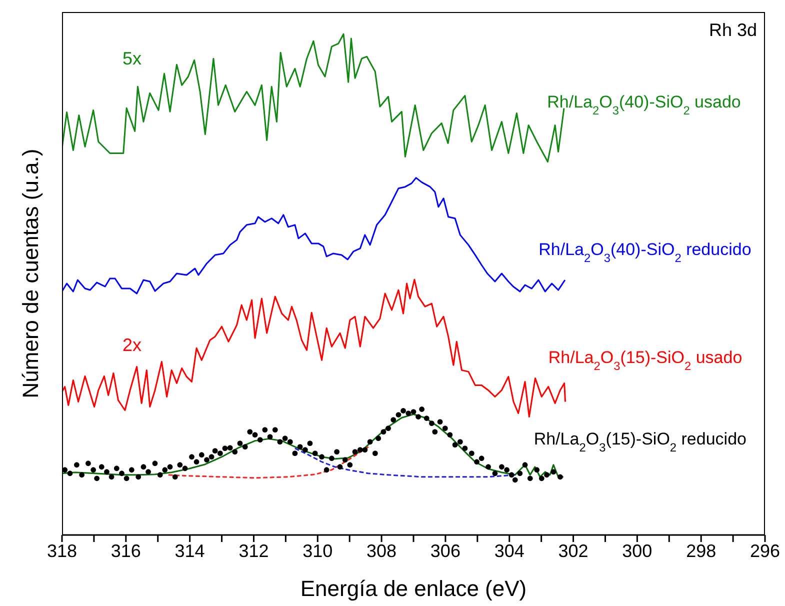  What do you see at coordinates (413, 588) in the screenshot?
I see `x-axis-title: Energía de enlace (eV)` at bounding box center [413, 588].